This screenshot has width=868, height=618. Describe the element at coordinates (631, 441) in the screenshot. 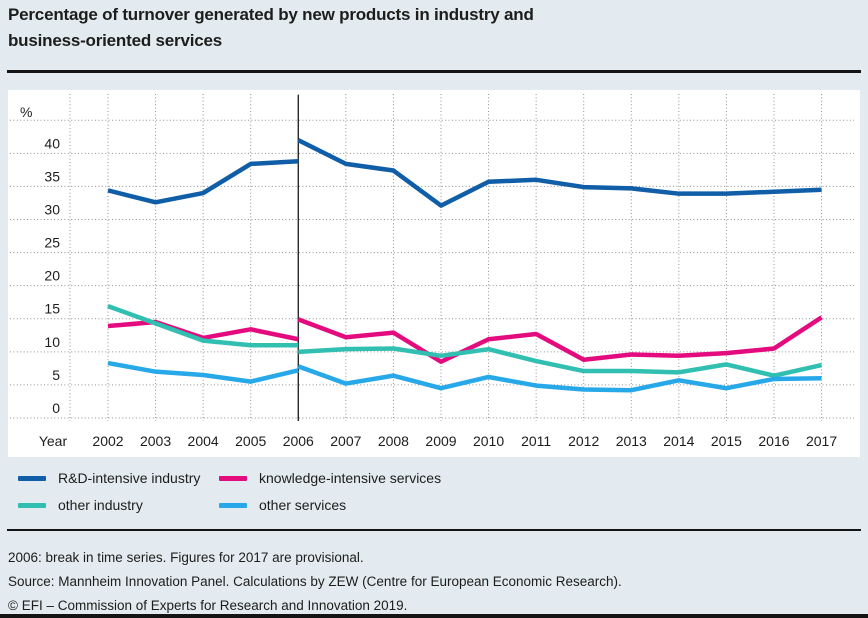

I see `year-label: 2013` at that location.